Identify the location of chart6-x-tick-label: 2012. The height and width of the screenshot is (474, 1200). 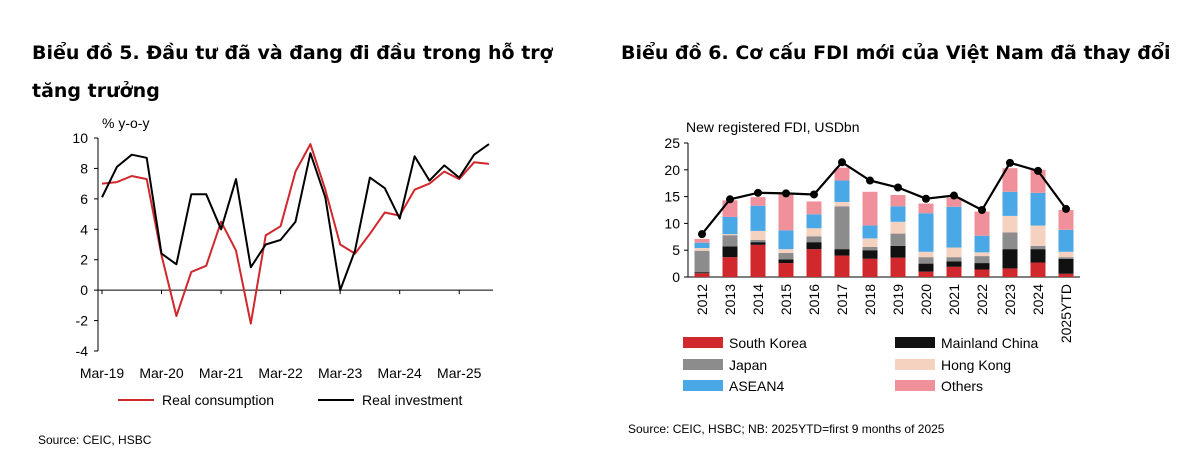
(702, 299).